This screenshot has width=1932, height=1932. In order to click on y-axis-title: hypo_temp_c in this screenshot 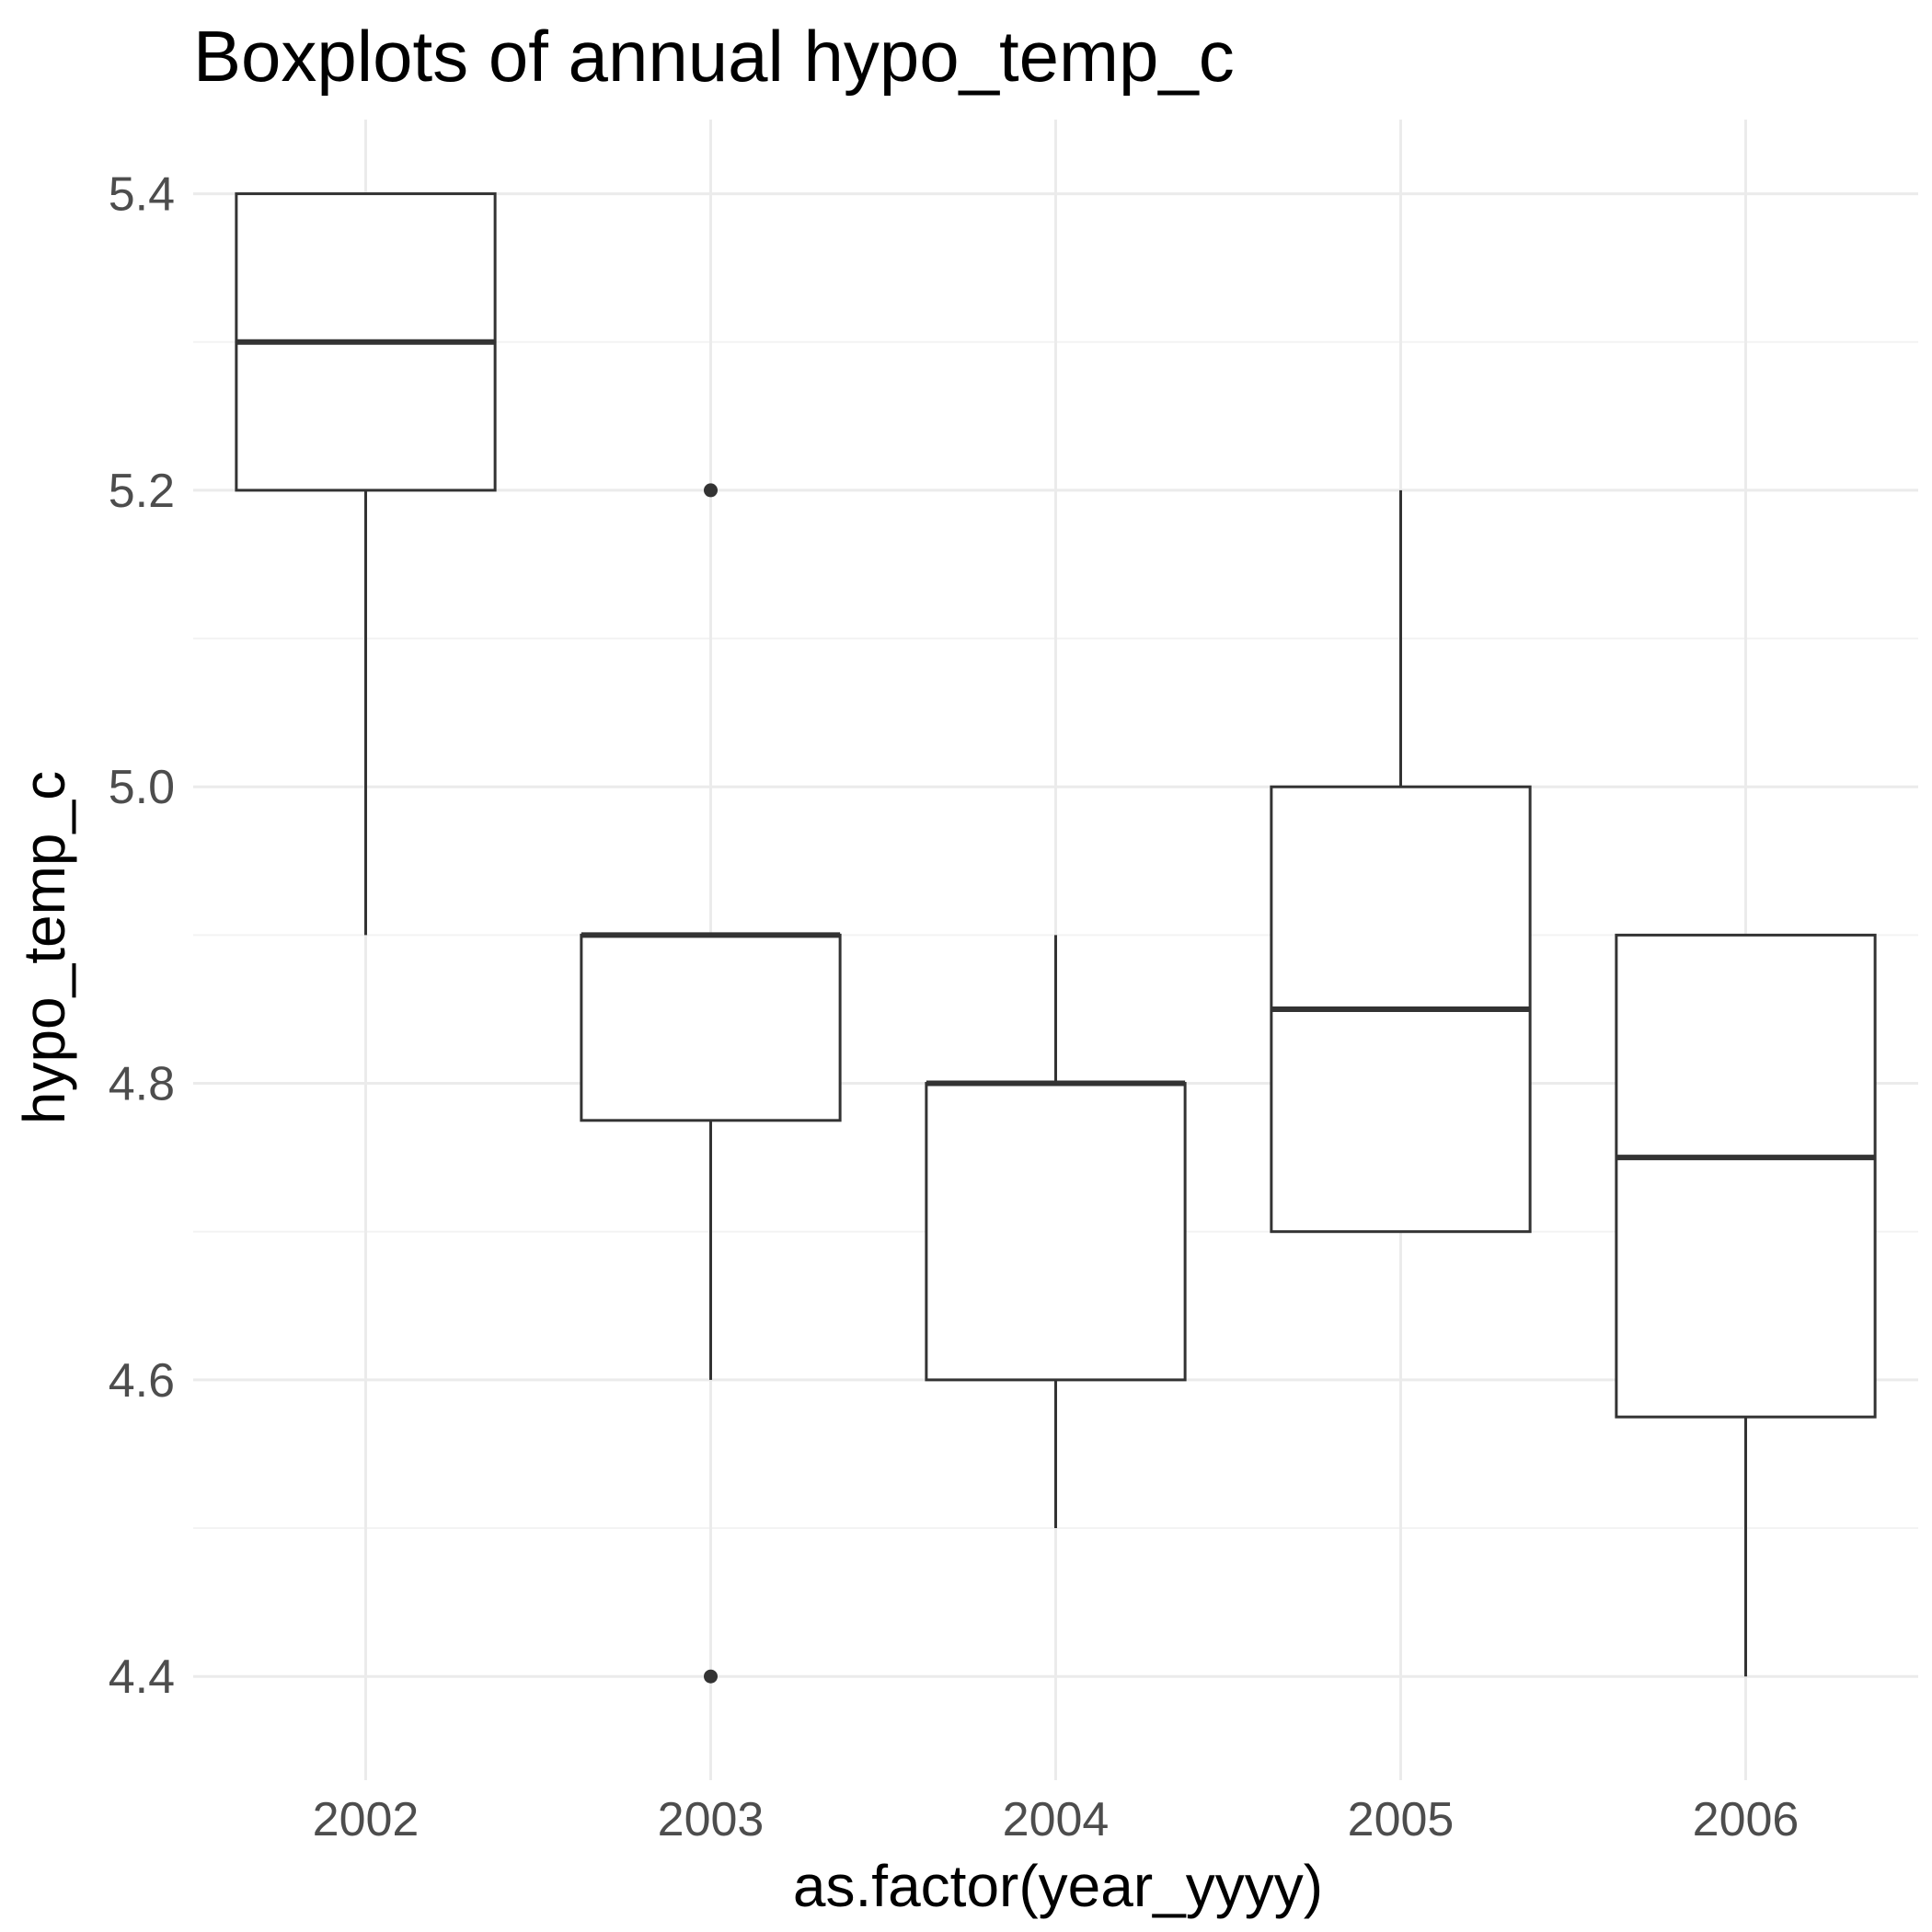, I will do `click(44, 947)`.